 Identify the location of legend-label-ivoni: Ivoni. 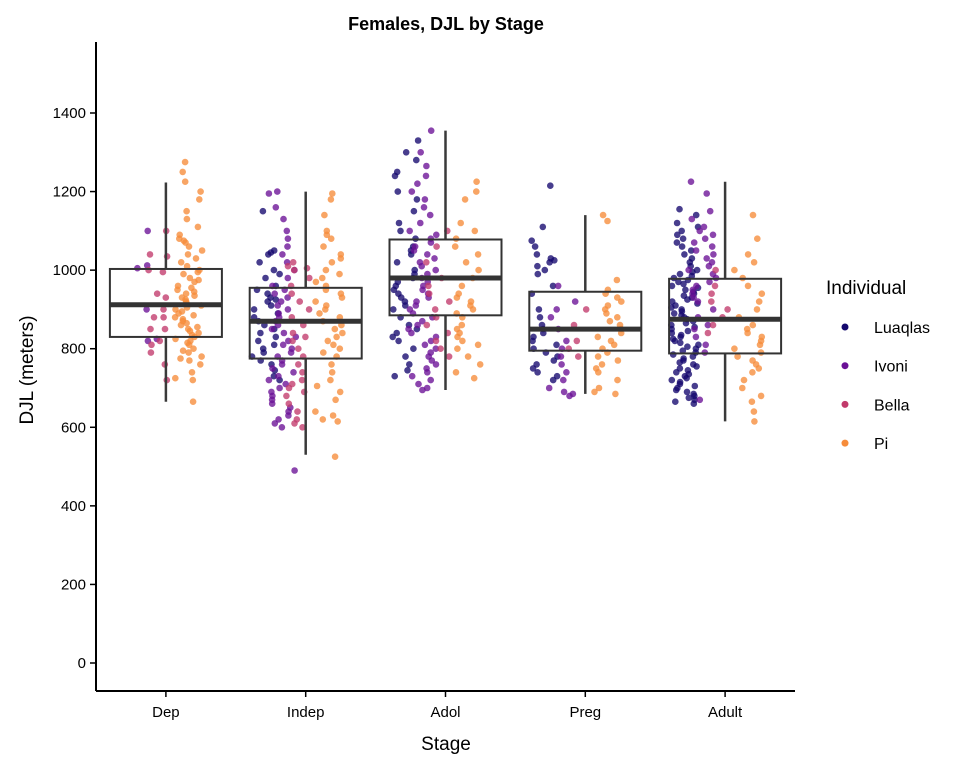
(891, 367).